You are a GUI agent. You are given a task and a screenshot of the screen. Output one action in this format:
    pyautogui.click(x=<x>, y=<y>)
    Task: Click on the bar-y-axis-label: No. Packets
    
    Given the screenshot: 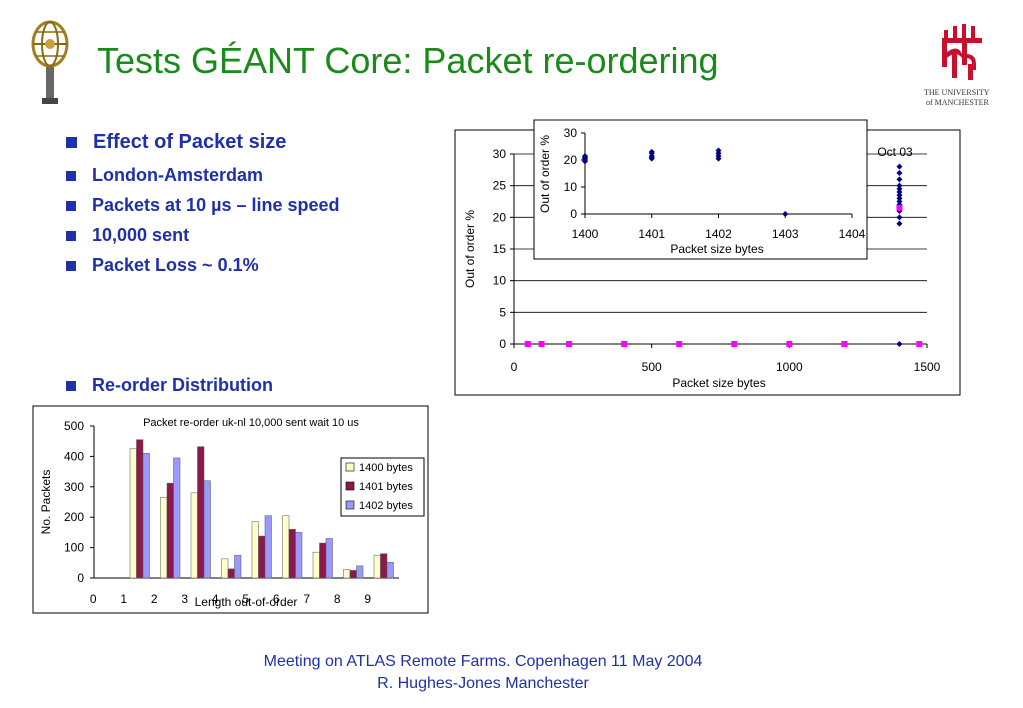 What is the action you would take?
    pyautogui.click(x=46, y=502)
    